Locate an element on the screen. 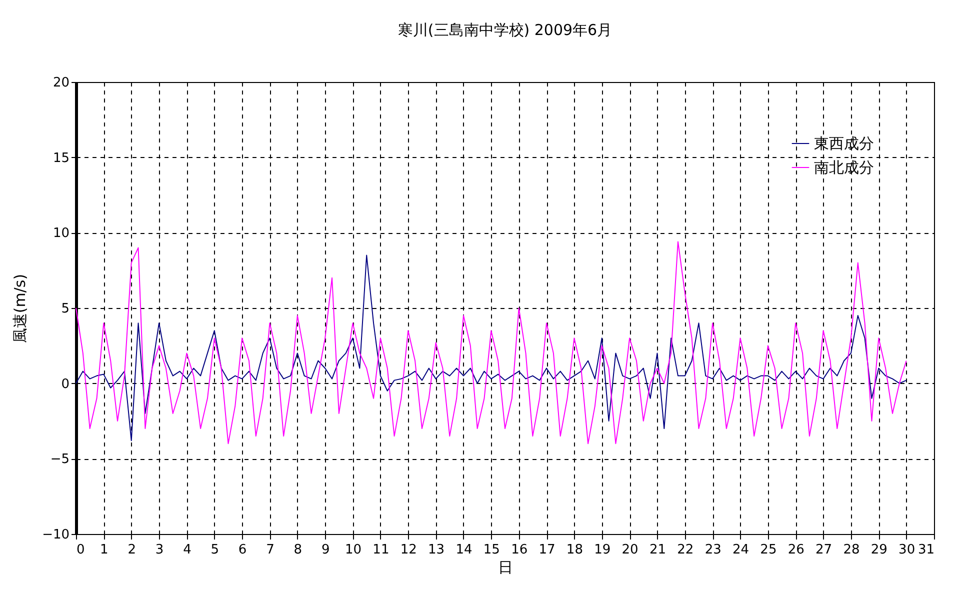  x-tick-label: 14 is located at coordinates (464, 550).